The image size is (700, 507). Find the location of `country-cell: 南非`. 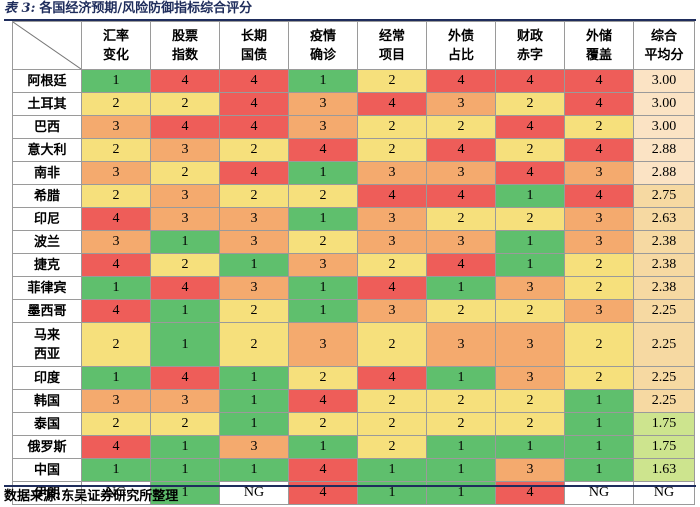

country-cell: 南非 is located at coordinates (47, 173).